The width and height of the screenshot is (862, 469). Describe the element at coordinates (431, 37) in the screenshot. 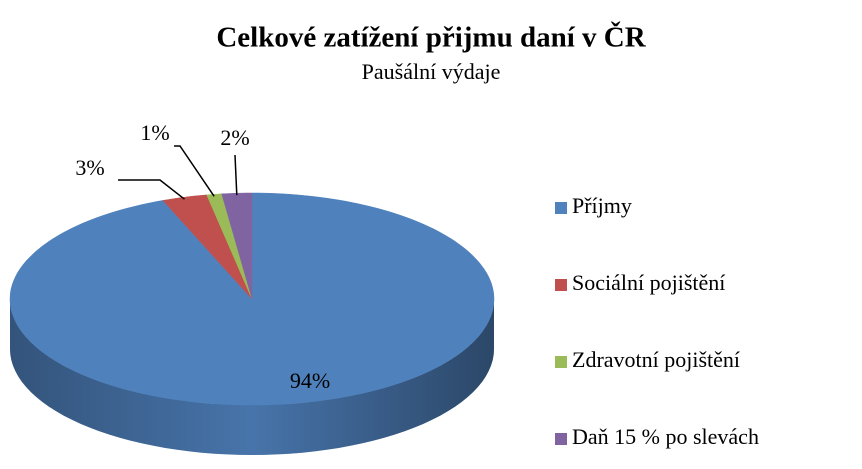

I see `chart-title: Celkové zatížení přijmu daní v ČR` at that location.